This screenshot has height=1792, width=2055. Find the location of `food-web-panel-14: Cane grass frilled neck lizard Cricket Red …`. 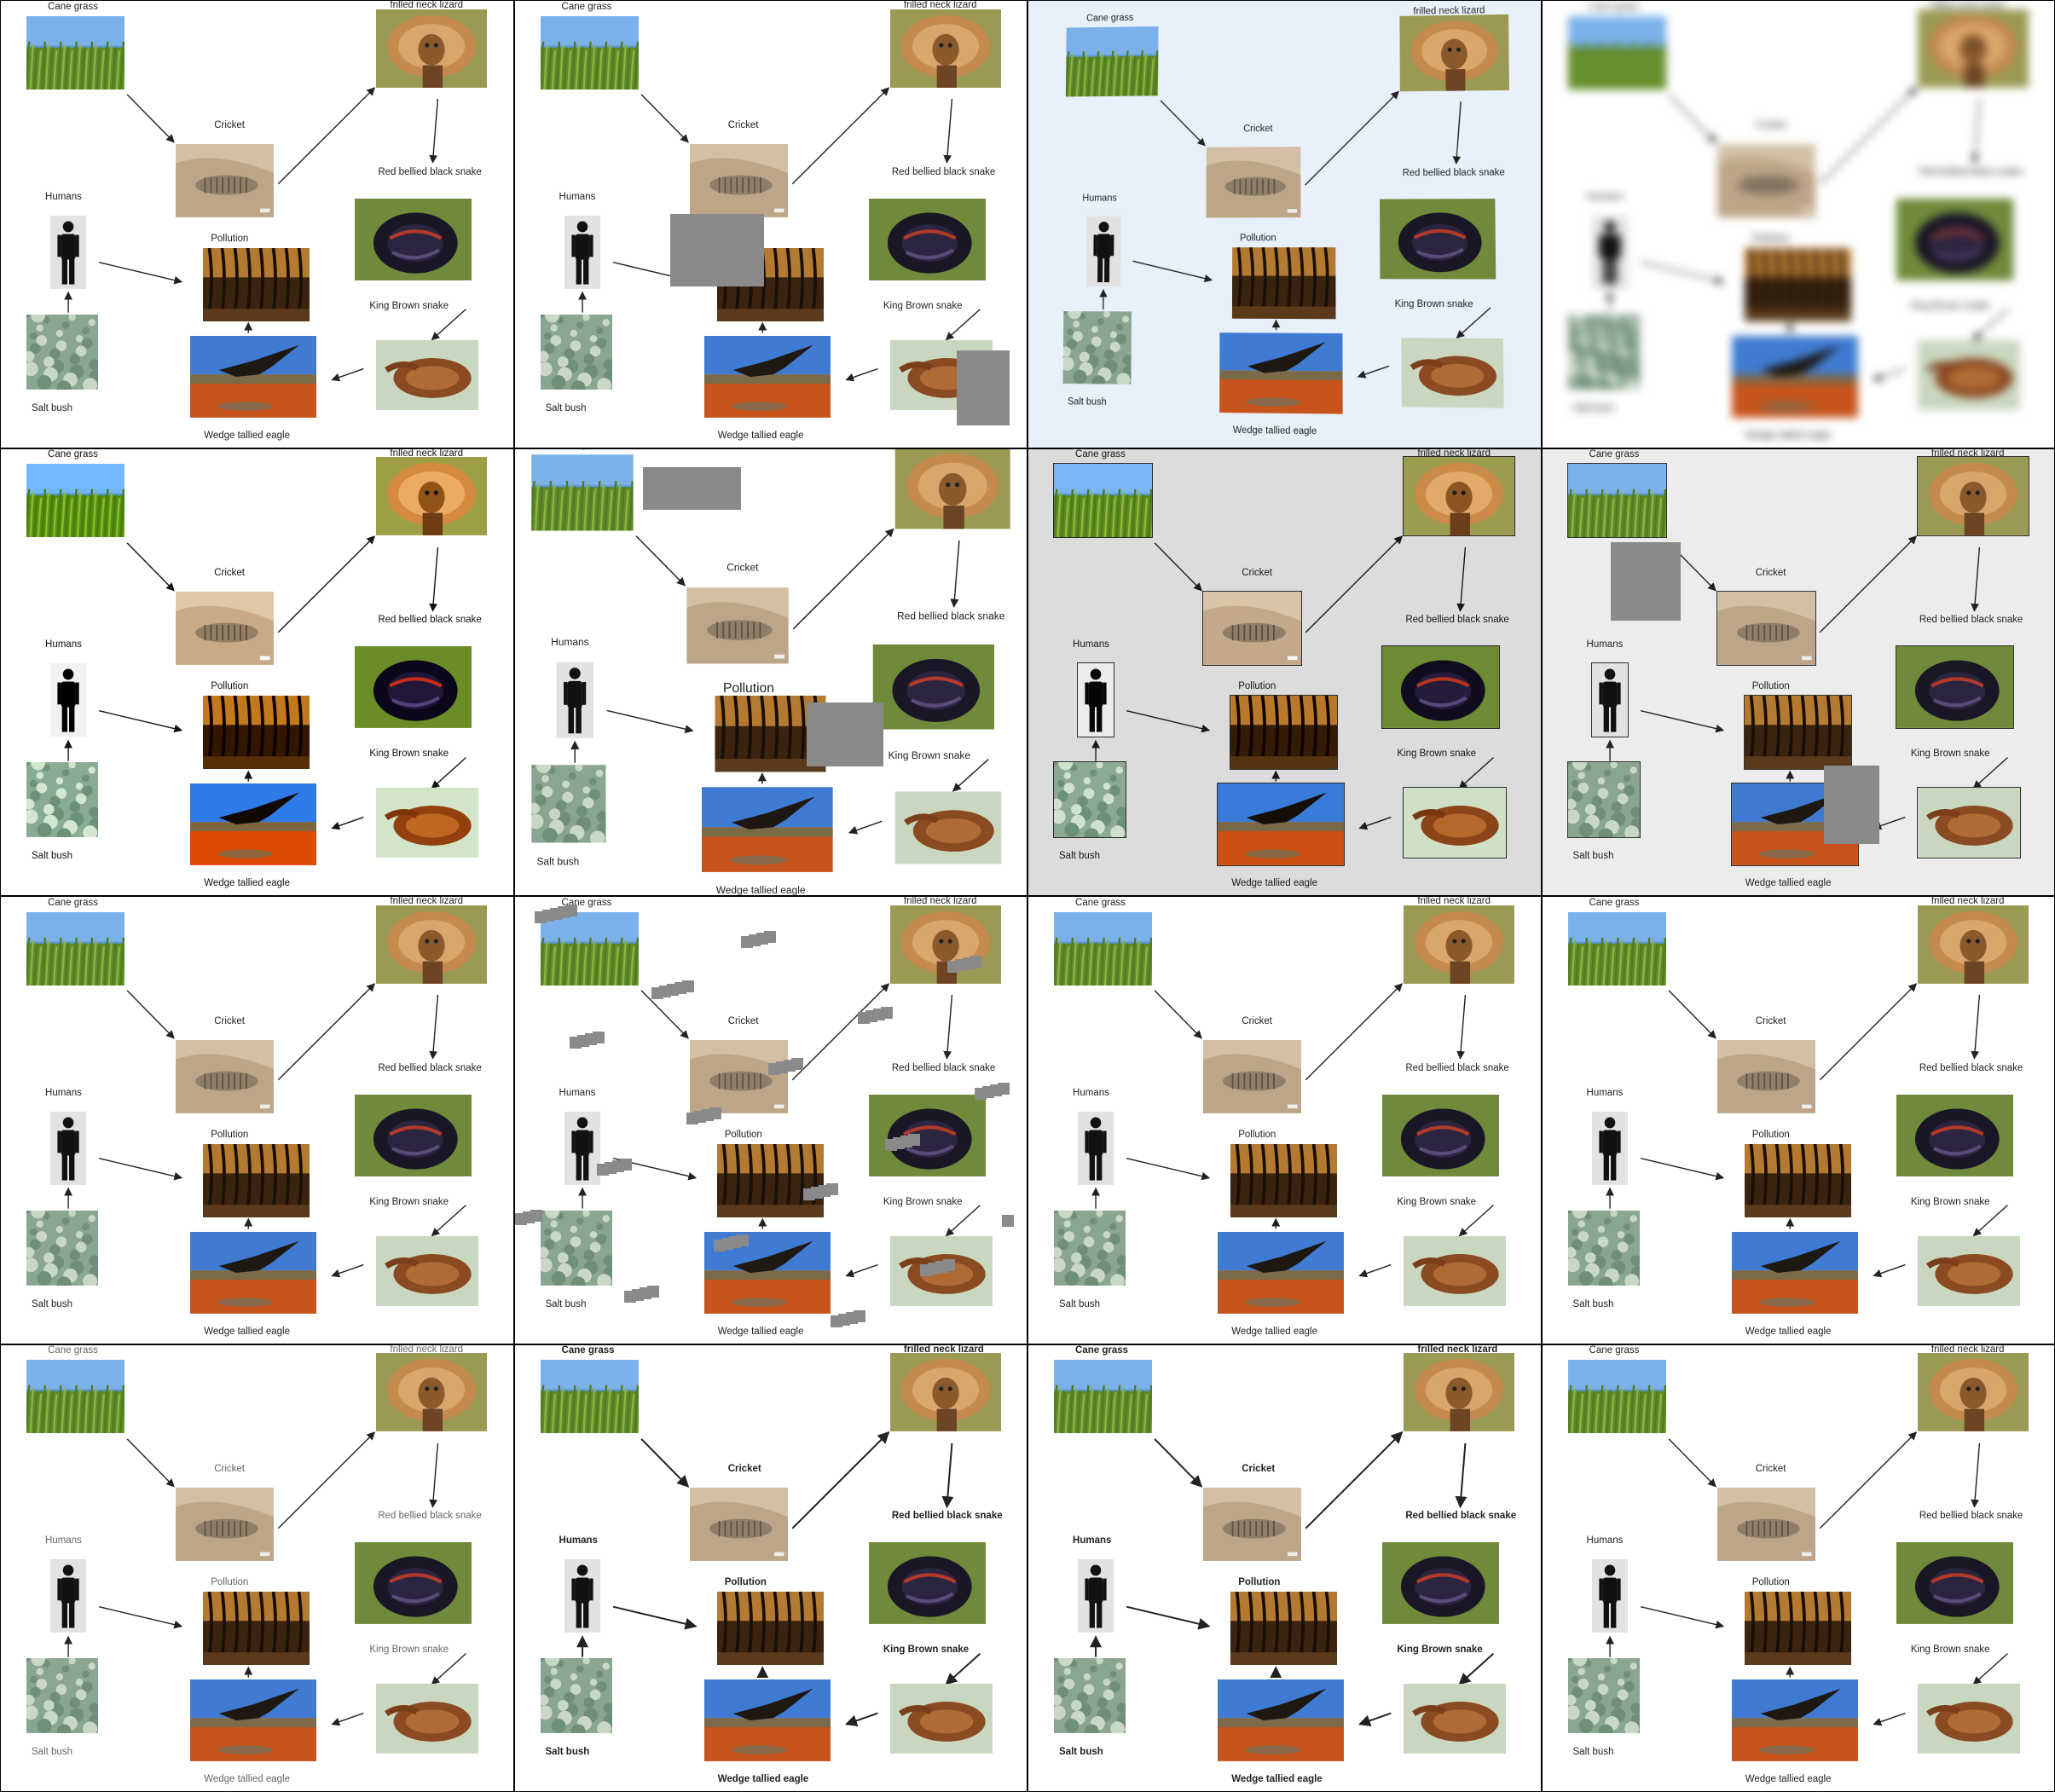

food-web-panel-14: Cane grass frilled neck lizard Cricket Red … is located at coordinates (770, 1567).